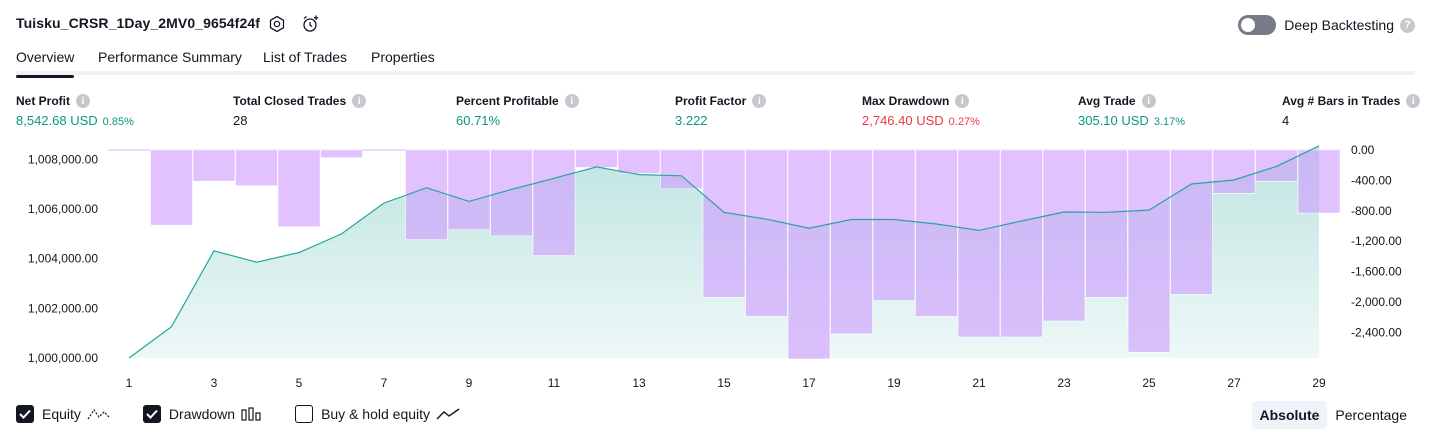 The image size is (1431, 438). I want to click on x-axis-tick-label: 17, so click(809, 383).